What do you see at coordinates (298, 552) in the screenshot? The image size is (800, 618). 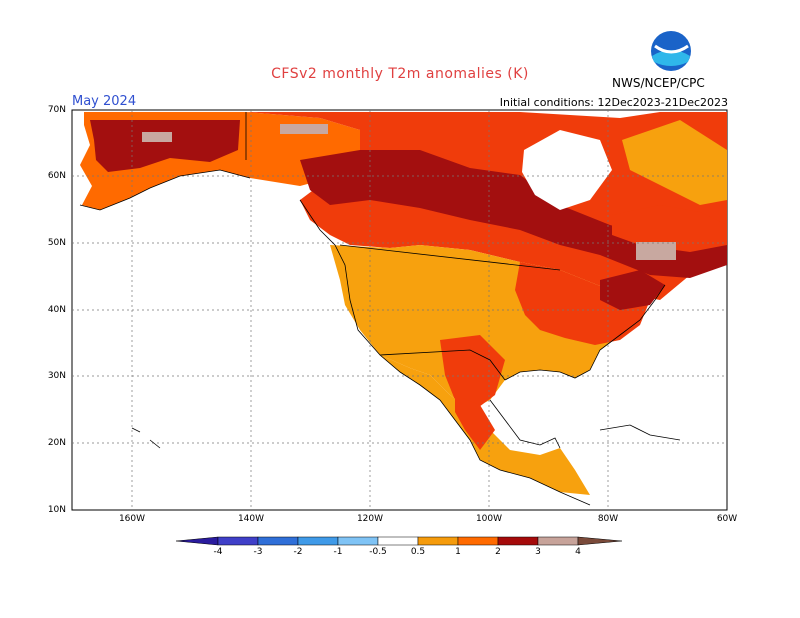 I see `colorbar-label: -2` at bounding box center [298, 552].